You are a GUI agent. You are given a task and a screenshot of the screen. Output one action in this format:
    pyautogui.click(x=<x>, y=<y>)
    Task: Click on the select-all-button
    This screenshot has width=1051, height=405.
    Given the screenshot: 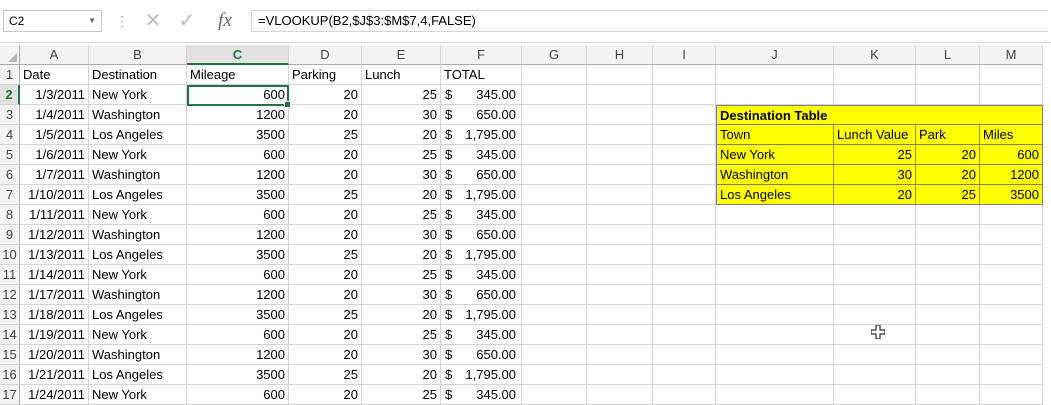 What is the action you would take?
    pyautogui.click(x=10, y=55)
    